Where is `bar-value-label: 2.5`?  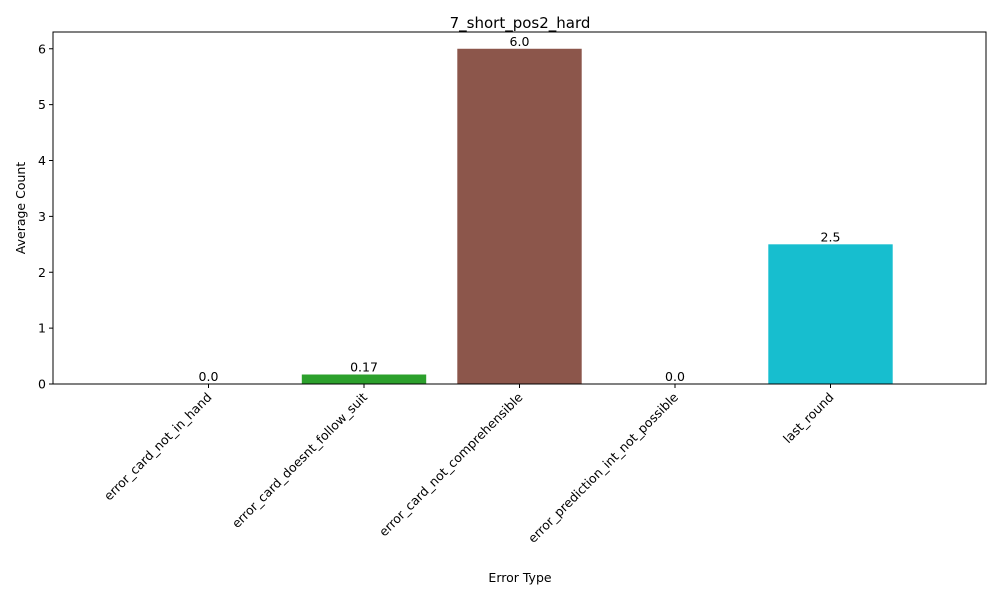
bar-value-label: 2.5 is located at coordinates (831, 236).